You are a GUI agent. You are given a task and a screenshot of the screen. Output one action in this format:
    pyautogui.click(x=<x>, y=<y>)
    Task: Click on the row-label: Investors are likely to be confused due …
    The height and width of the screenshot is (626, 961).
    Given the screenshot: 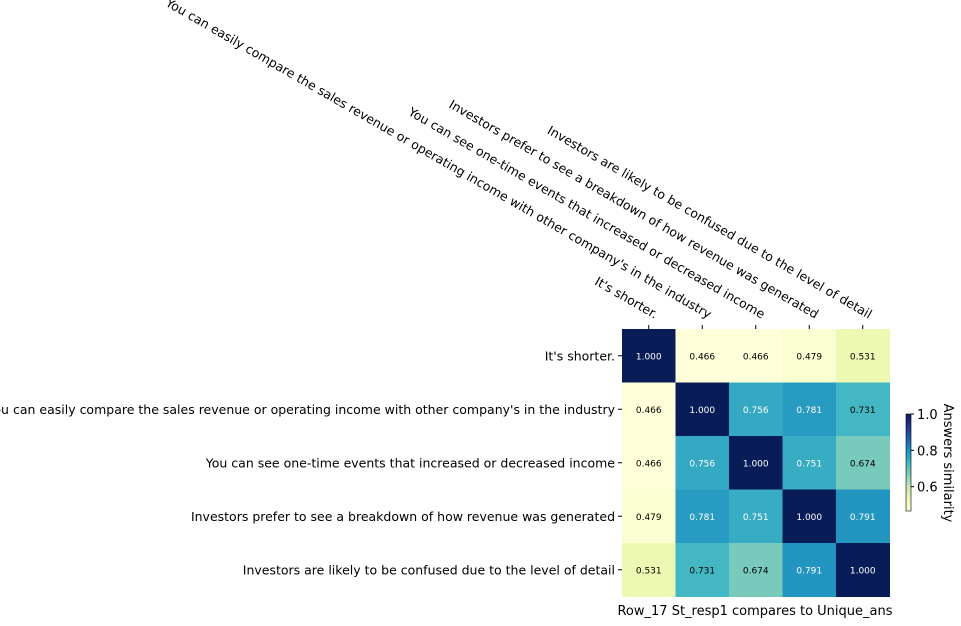 What is the action you would take?
    pyautogui.click(x=429, y=569)
    